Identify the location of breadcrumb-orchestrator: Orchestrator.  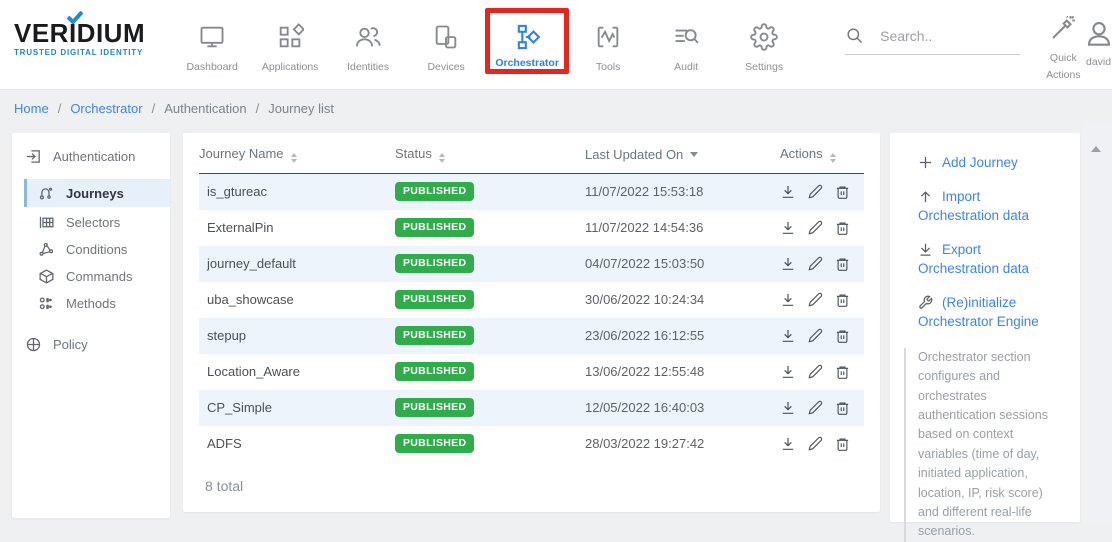
(106, 108).